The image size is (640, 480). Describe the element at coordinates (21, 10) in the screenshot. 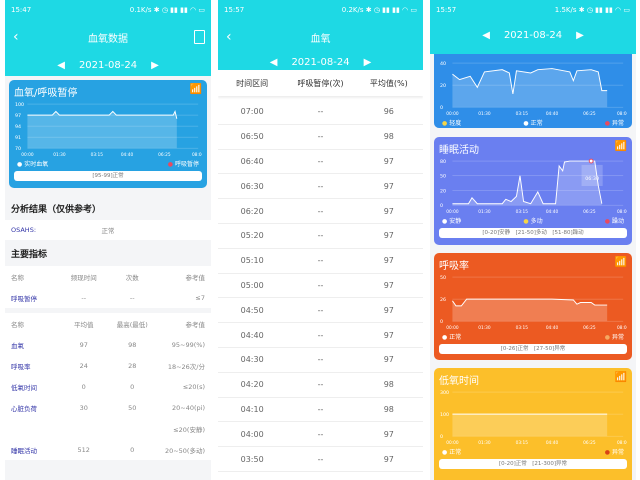

I see `status-time: 15:47` at that location.